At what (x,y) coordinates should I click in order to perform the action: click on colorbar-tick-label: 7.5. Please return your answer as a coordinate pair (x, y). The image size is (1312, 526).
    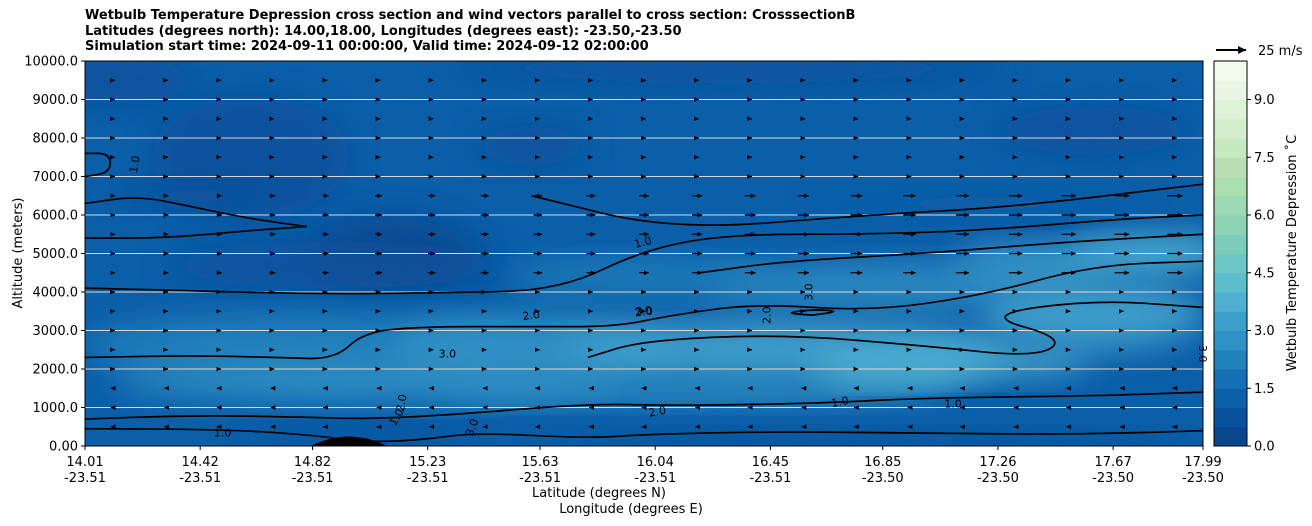
    Looking at the image, I should click on (1264, 158).